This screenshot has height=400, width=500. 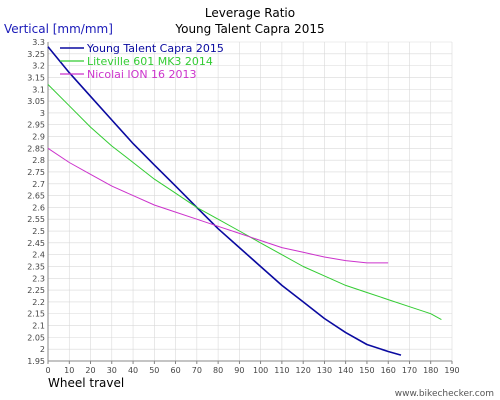 What do you see at coordinates (36, 361) in the screenshot?
I see `y-tick-label: 1.95` at bounding box center [36, 361].